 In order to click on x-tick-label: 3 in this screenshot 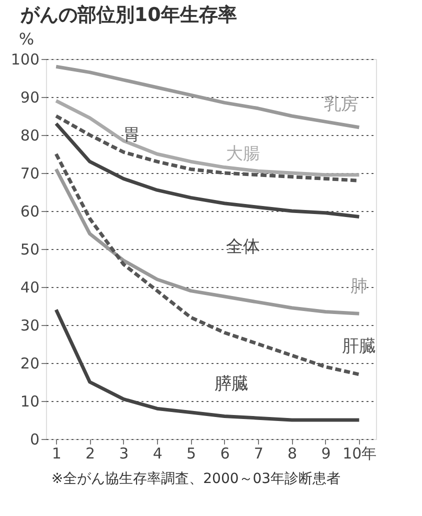, I will do `click(124, 453)`.